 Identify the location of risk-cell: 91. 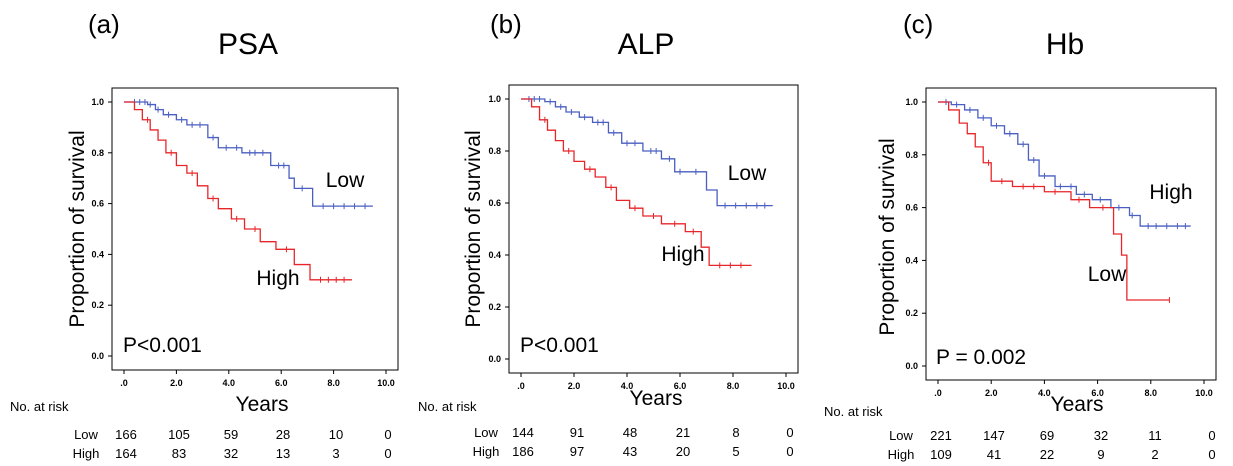
(577, 432).